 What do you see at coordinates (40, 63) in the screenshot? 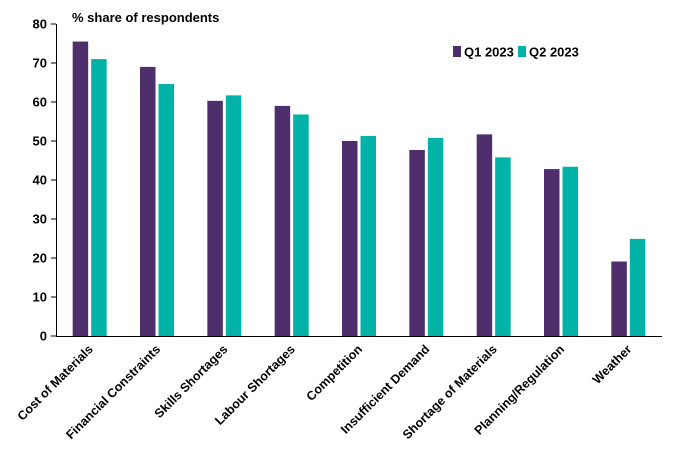
I see `y-tick-label: 70` at bounding box center [40, 63].